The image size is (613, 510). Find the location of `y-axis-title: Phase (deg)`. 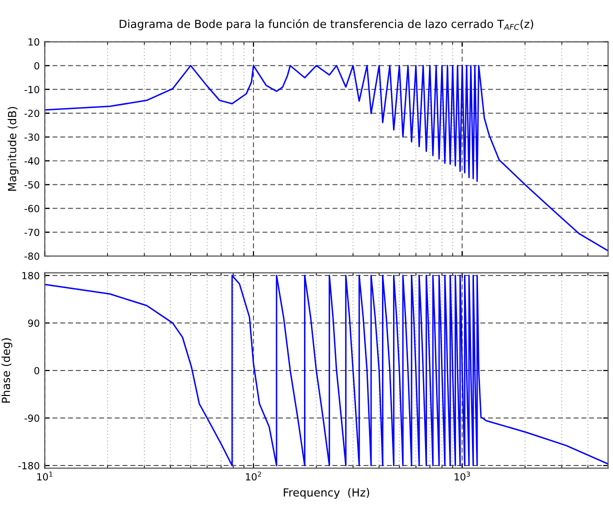

y-axis-title: Phase (deg) is located at coordinates (7, 370).